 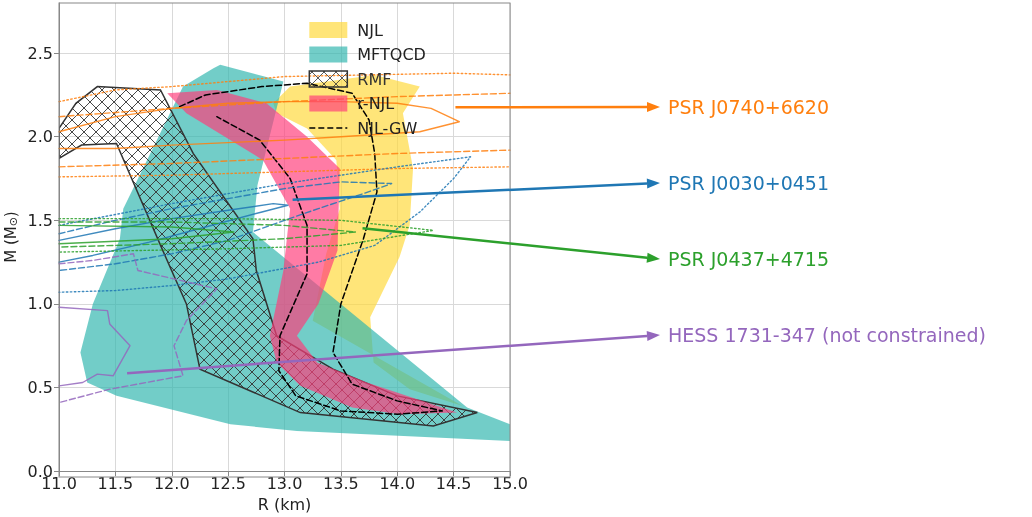 I want to click on x-tick-label: 11.5, so click(x=115, y=483).